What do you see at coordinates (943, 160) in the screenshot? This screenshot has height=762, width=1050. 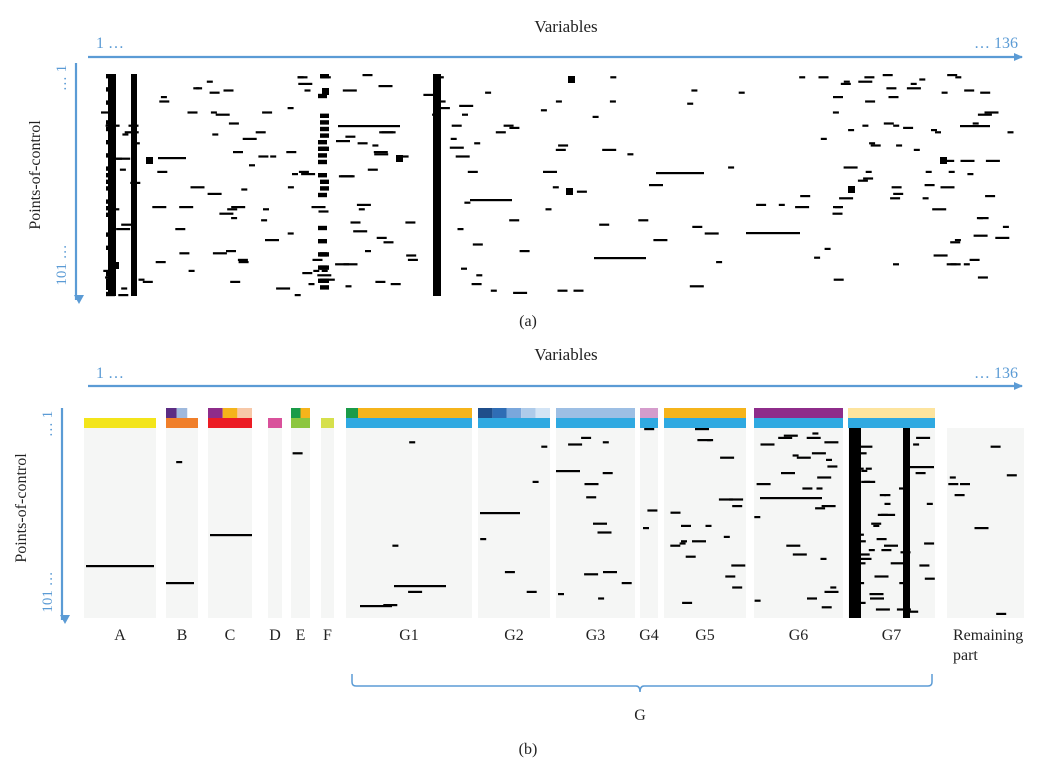 I see `panel-a-block` at bounding box center [943, 160].